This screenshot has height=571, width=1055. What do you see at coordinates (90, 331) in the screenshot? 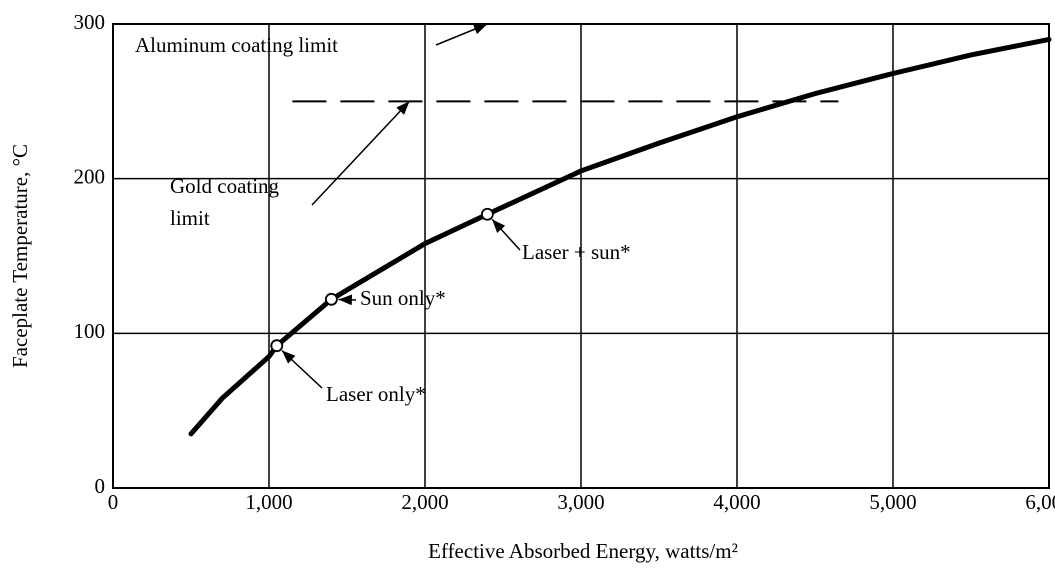
I see `y-tick-label: 100` at bounding box center [90, 331].